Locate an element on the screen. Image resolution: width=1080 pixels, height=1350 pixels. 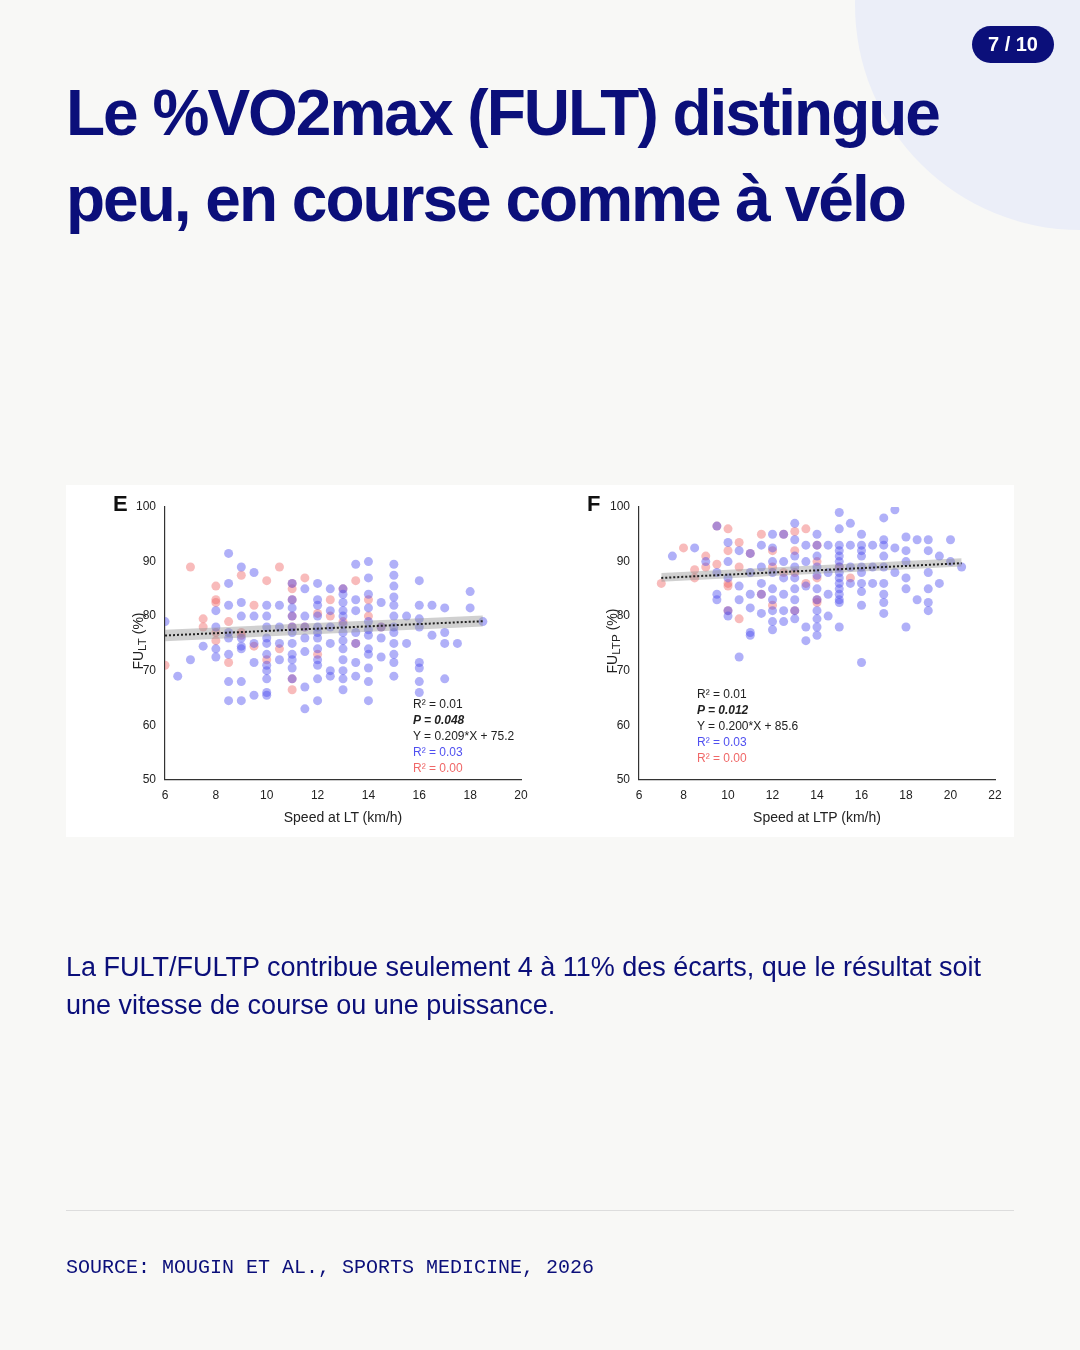
x-axis-title: Speed at LT (km/h) is located at coordinates (343, 817).